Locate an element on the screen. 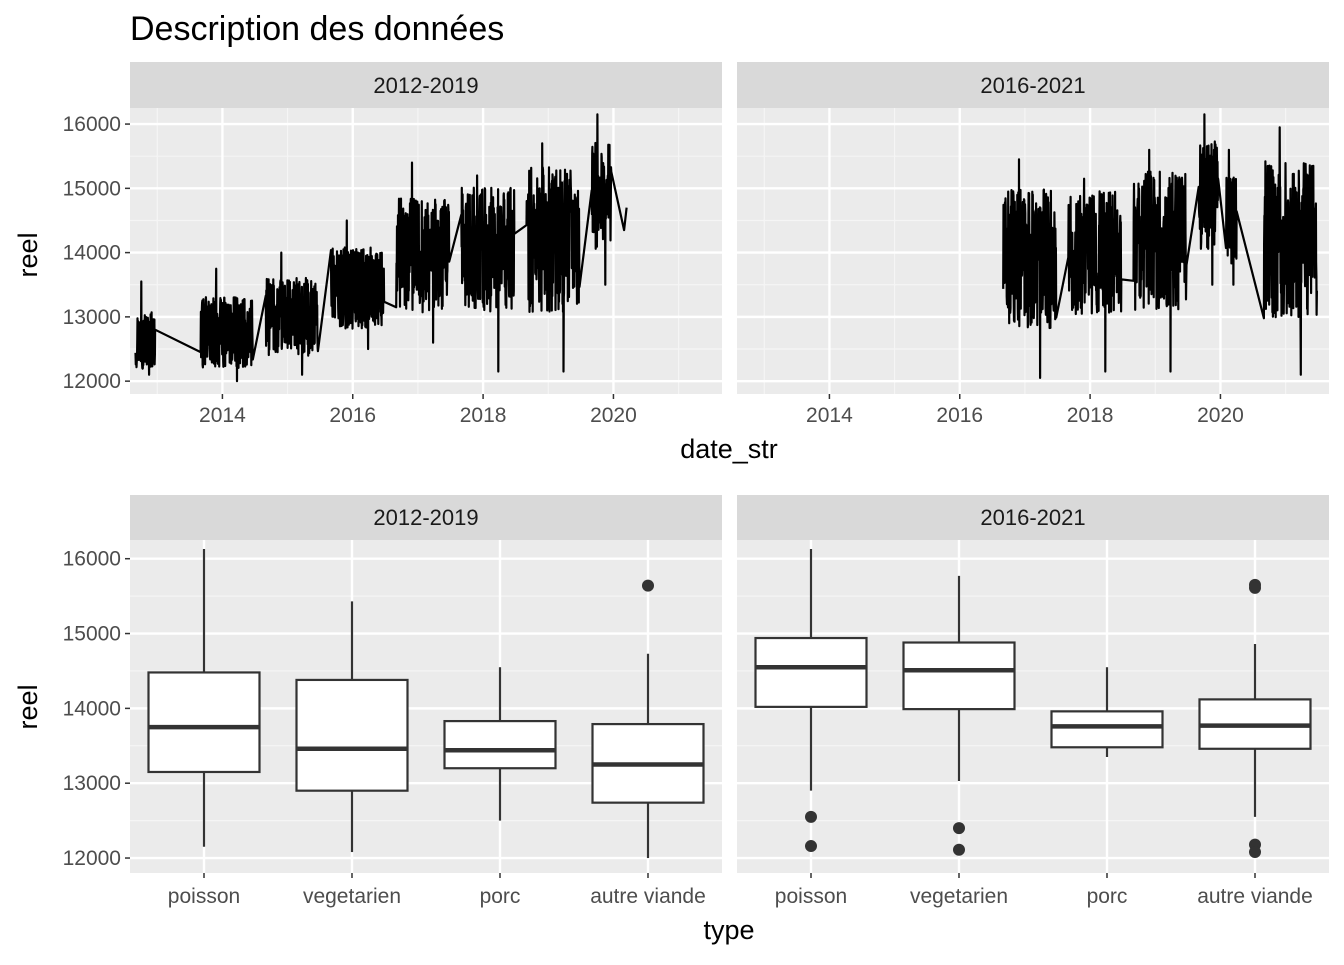 The image size is (1344, 965). bottom-y-axis-title: reel is located at coordinates (28, 706).